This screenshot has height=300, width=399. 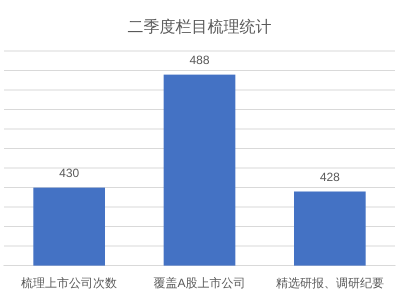 What do you see at coordinates (330, 177) in the screenshot?
I see `data-label: 428` at bounding box center [330, 177].